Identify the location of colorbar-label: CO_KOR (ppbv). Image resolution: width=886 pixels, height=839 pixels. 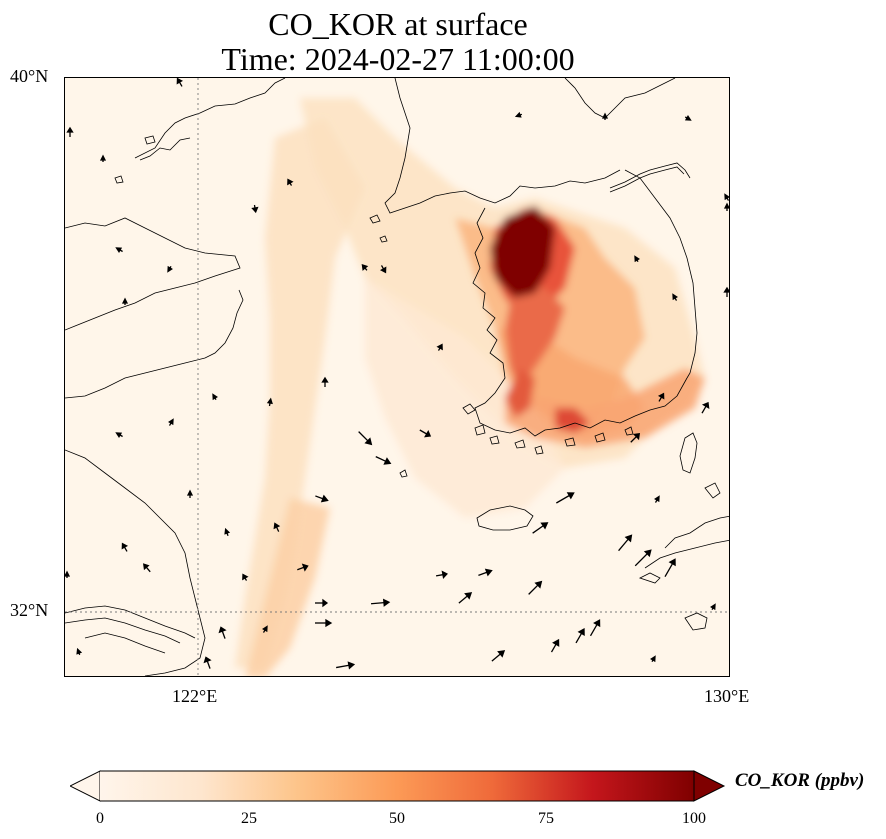
(800, 780).